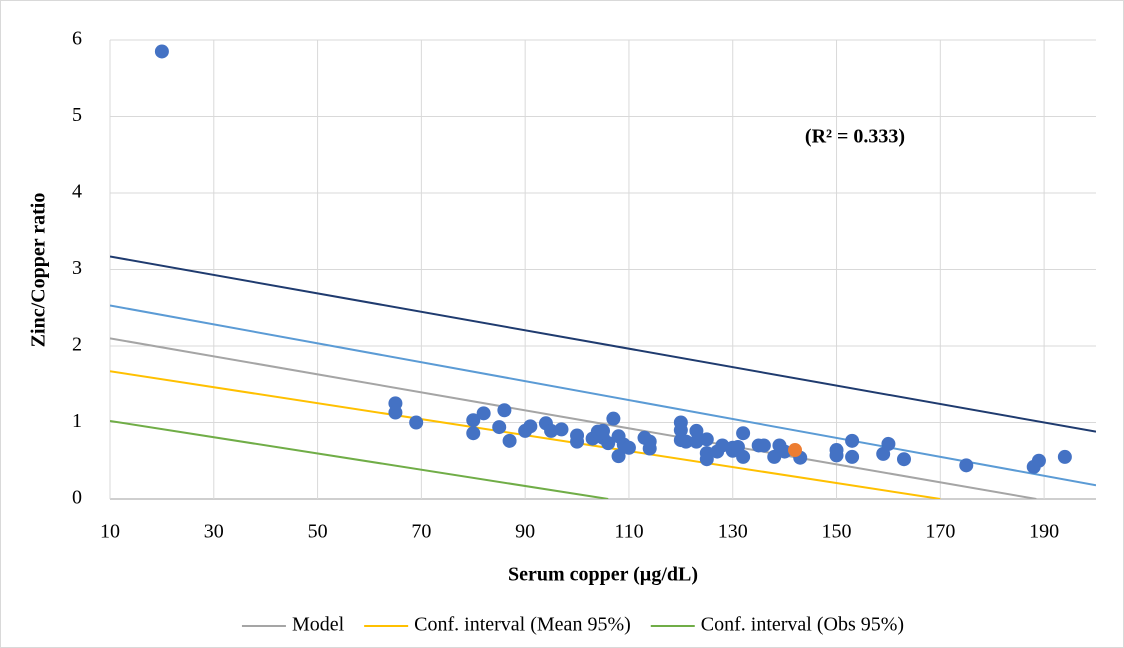 Image resolution: width=1124 pixels, height=648 pixels. I want to click on legend-item: Conf. interval (Obs 95%), so click(777, 625).